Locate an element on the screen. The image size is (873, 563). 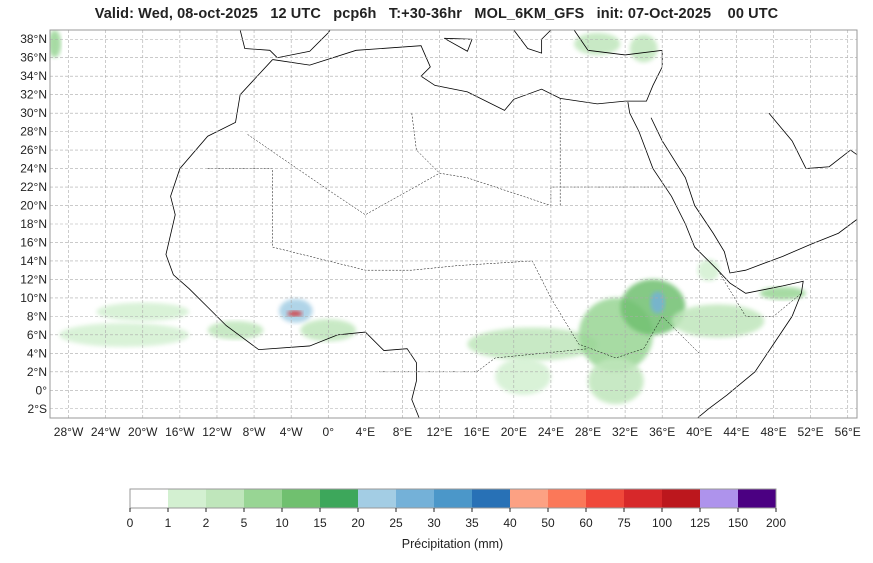
lat-tick-label: 34°N is located at coordinates (33, 76).